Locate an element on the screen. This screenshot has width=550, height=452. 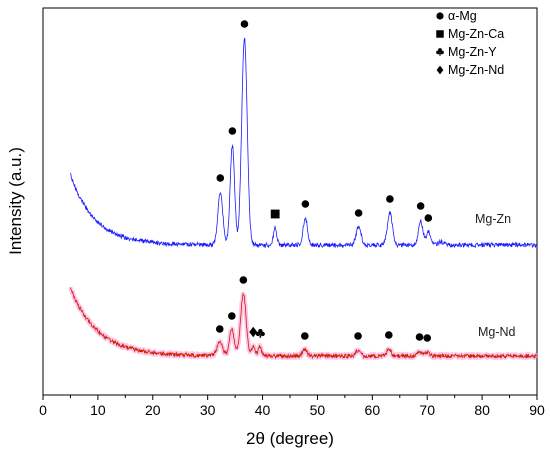
legend-label: α-Mg is located at coordinates (462, 16).